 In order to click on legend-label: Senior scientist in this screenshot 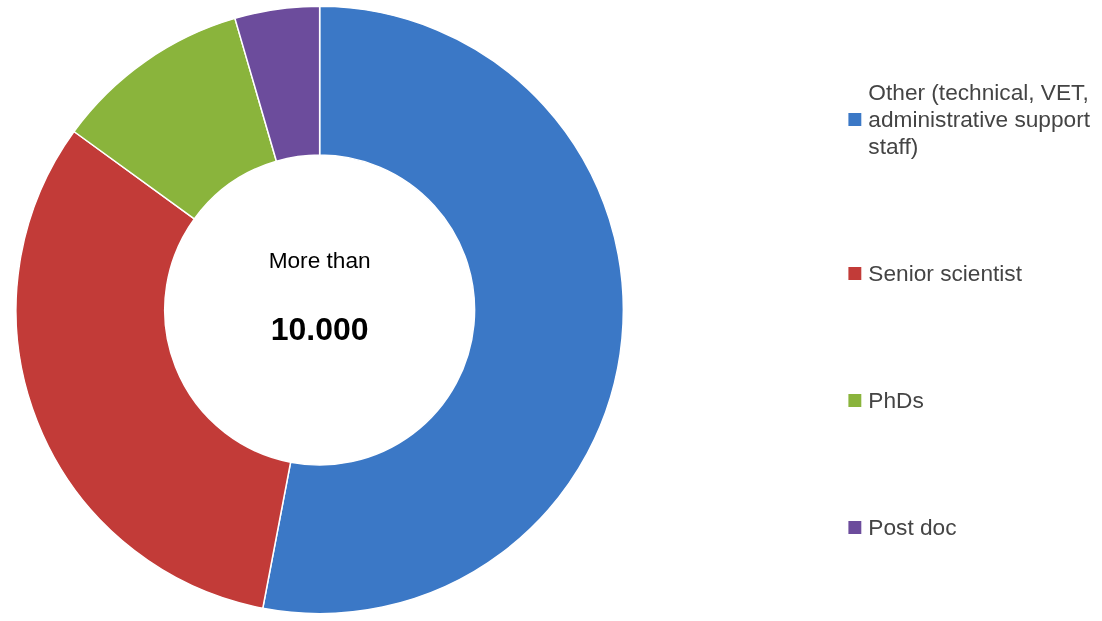, I will do `click(945, 273)`.